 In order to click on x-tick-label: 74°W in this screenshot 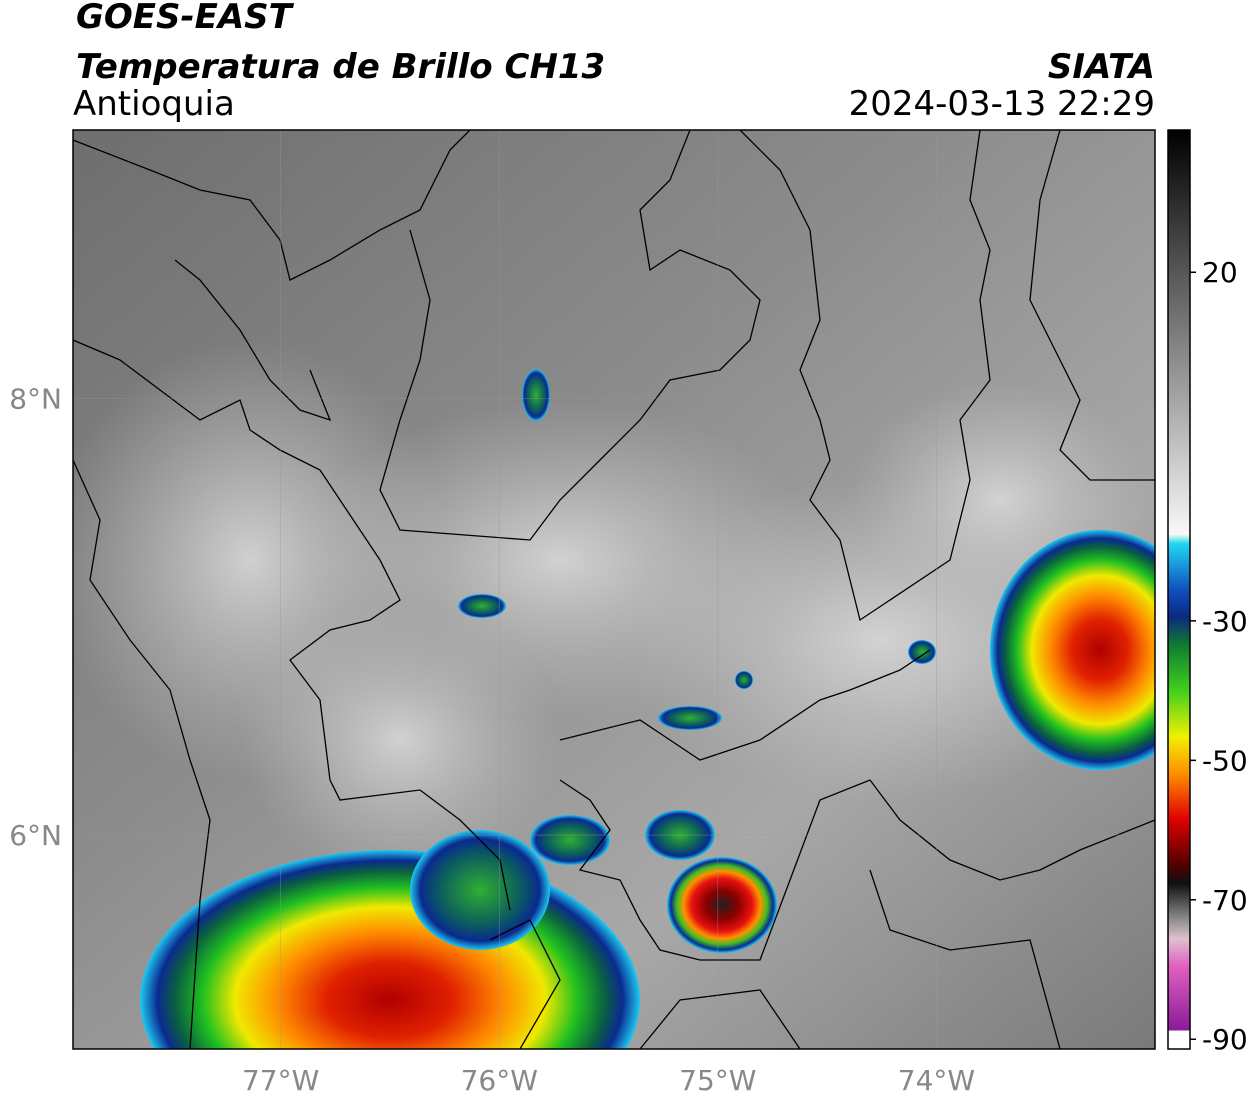, I will do `click(936, 1080)`.